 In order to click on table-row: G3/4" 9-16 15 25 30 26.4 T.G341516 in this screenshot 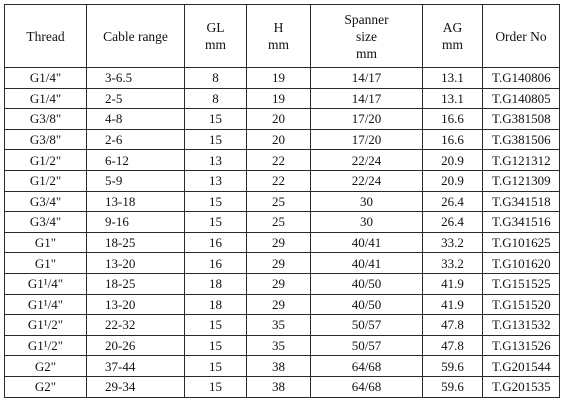, I will do `click(282, 222)`.